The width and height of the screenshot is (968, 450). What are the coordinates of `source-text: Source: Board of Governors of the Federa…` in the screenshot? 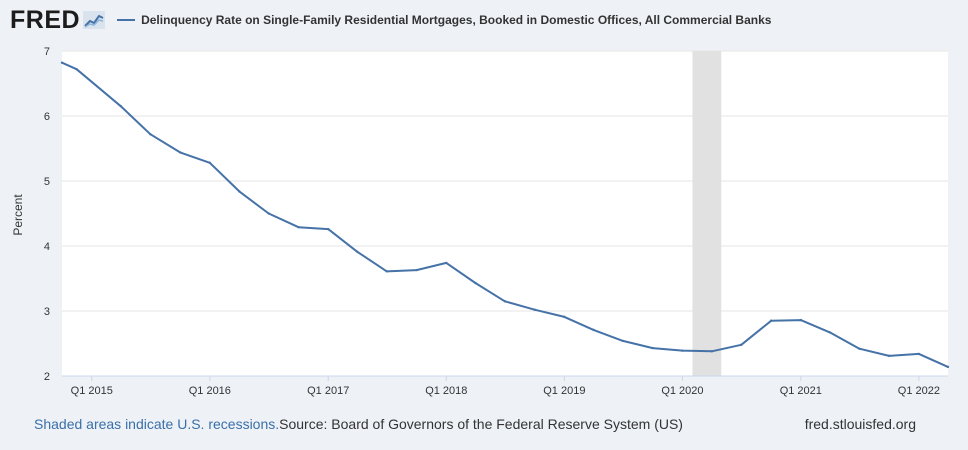 It's located at (481, 424).